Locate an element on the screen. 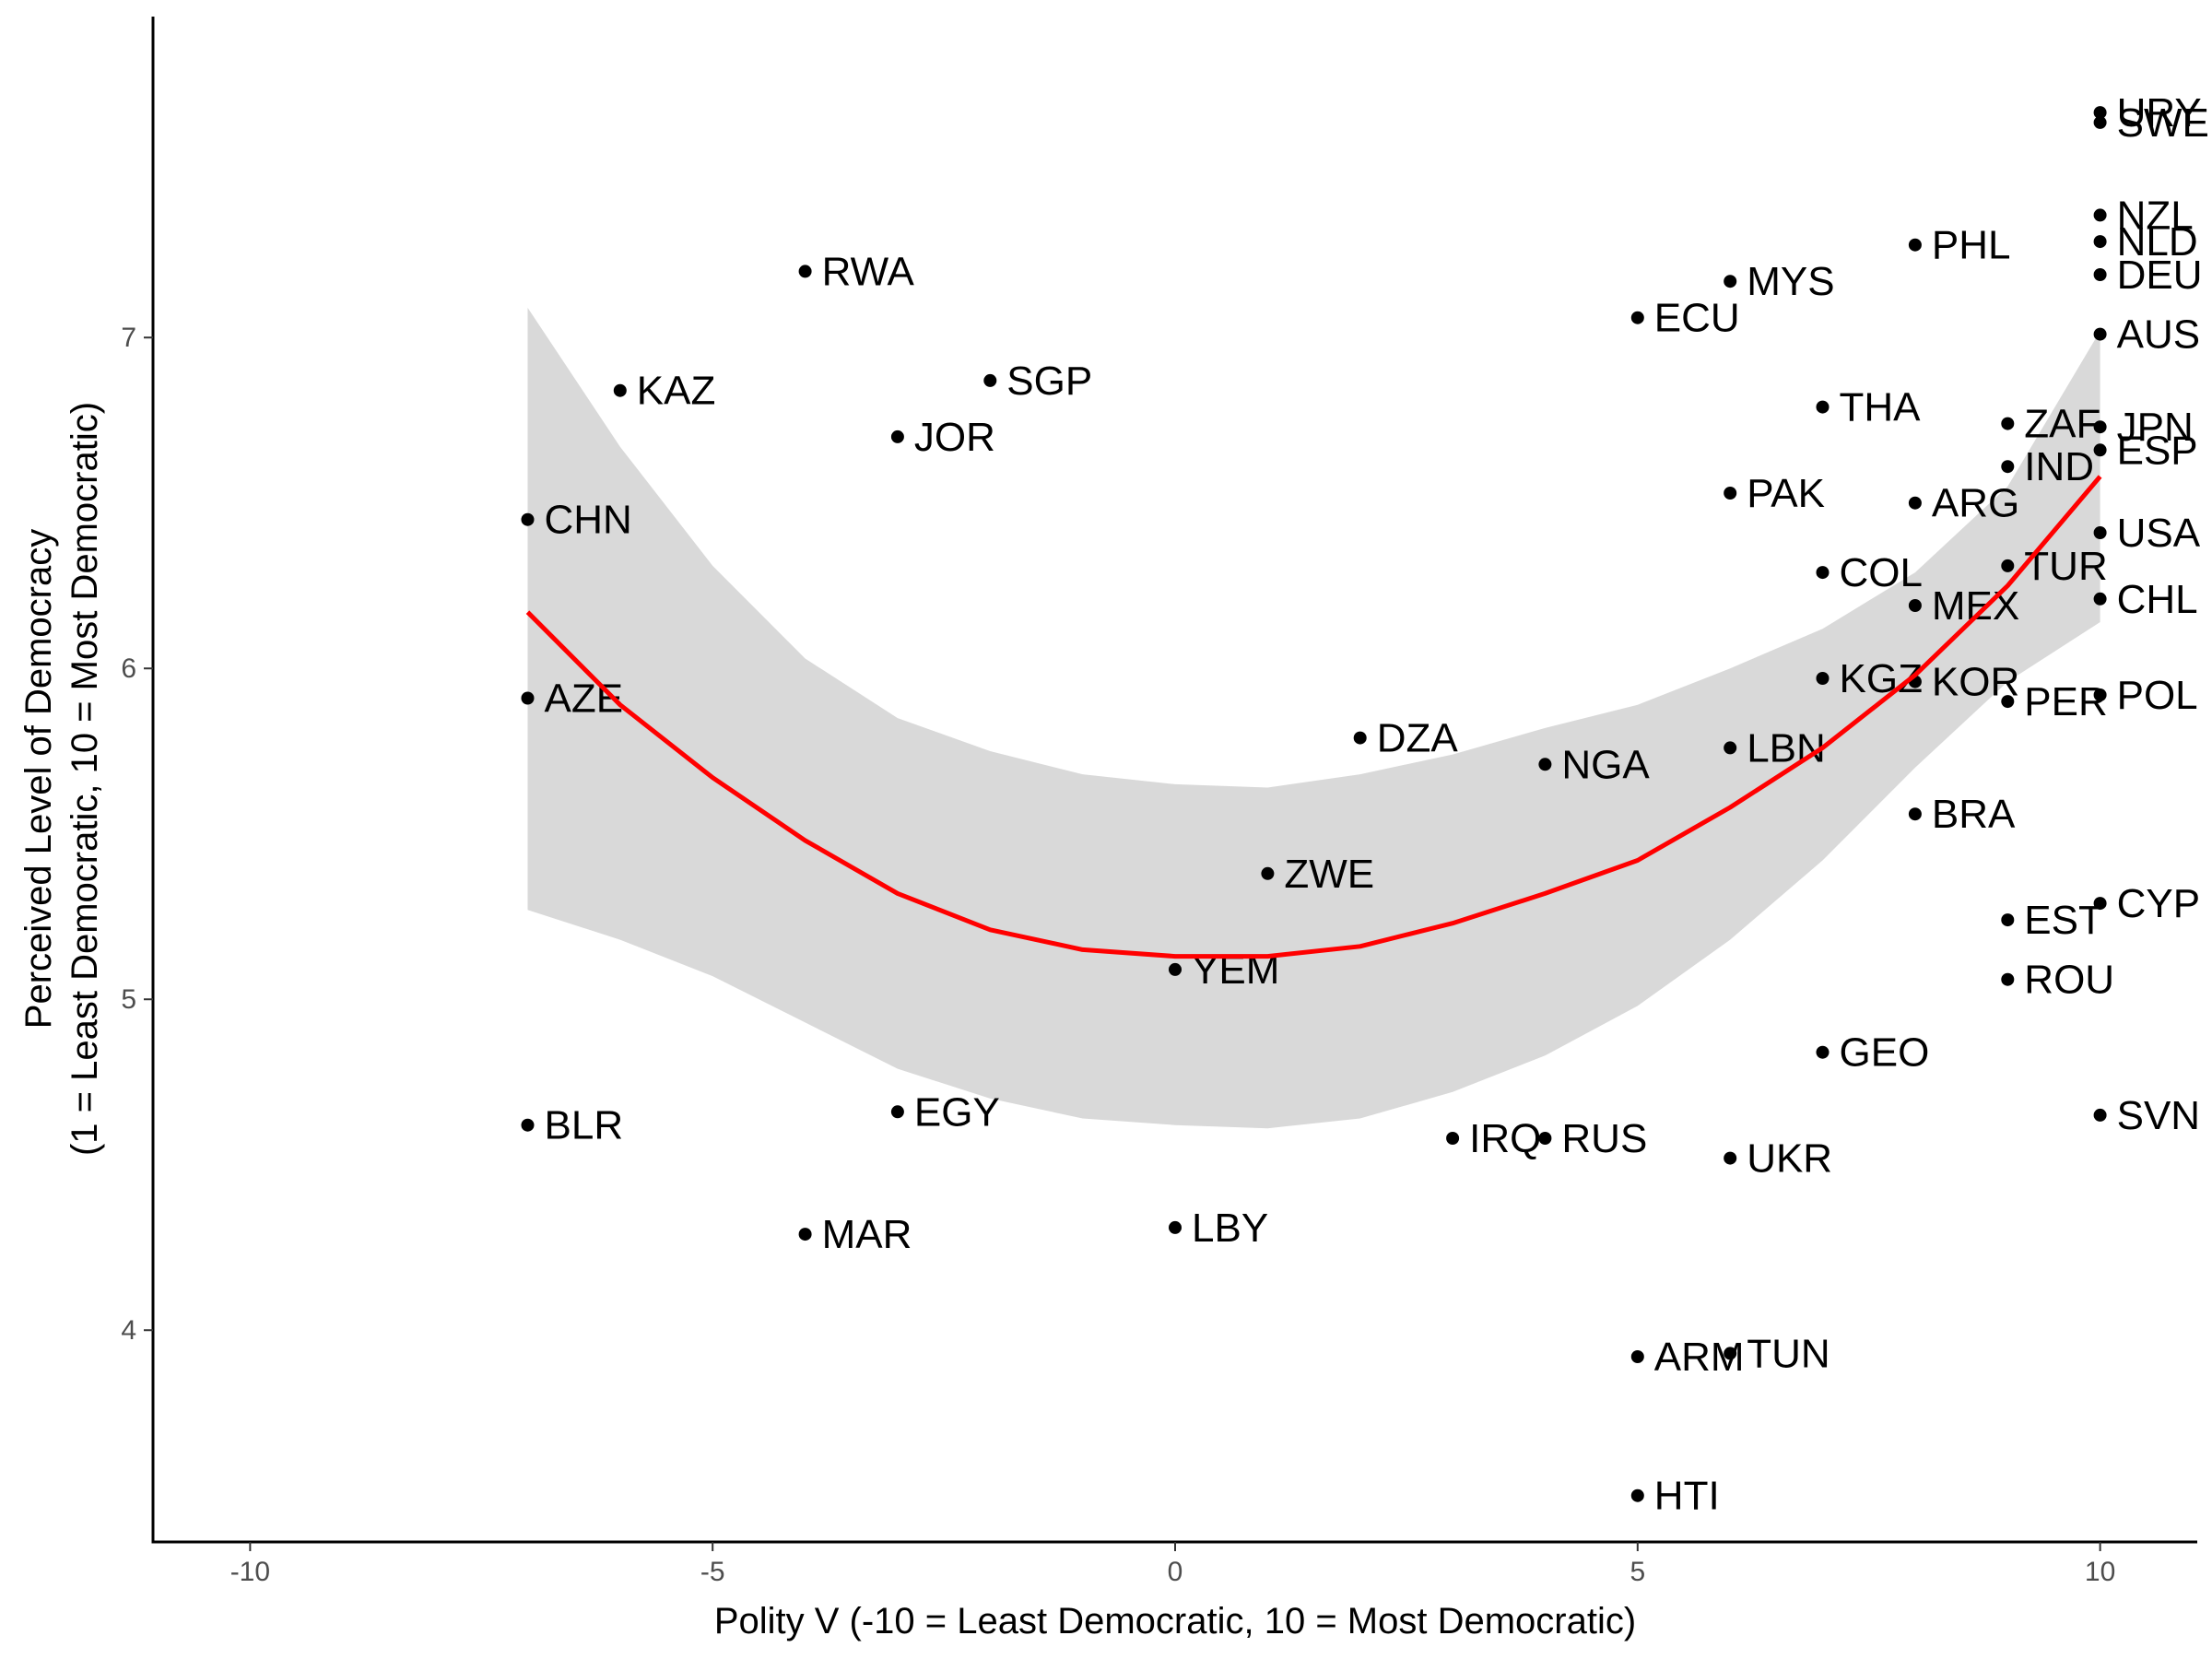 Image resolution: width=2212 pixels, height=1659 pixels. point-label-esp: ESP is located at coordinates (2157, 450).